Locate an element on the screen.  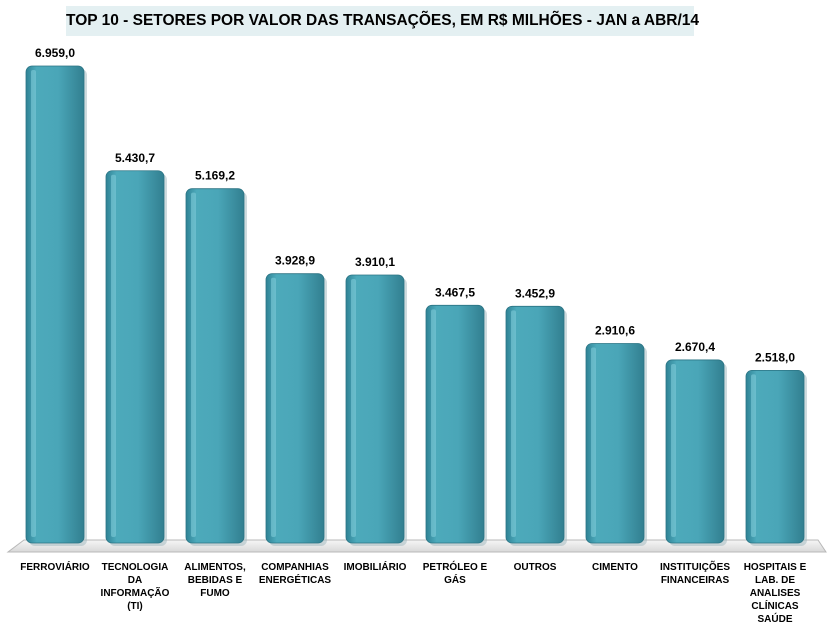
category-label: CIMENTO is located at coordinates (615, 567).